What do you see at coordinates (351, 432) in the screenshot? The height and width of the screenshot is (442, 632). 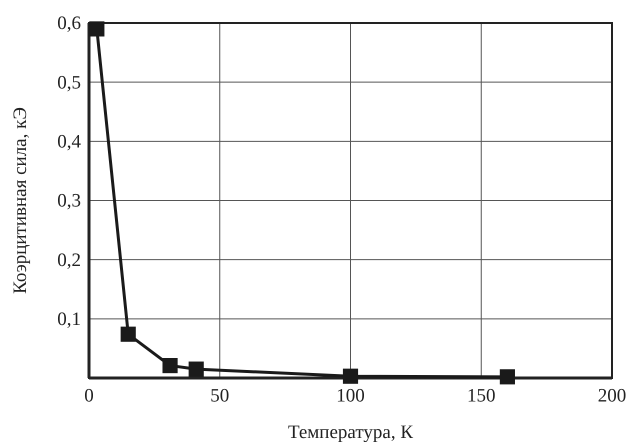 I see `x-axis-title: Температура, К` at bounding box center [351, 432].